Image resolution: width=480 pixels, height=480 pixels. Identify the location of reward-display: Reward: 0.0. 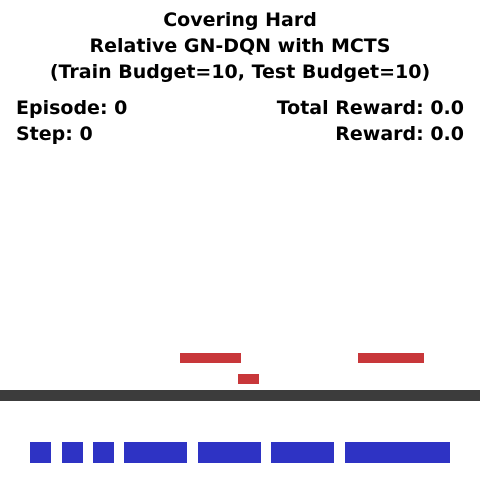
(399, 134).